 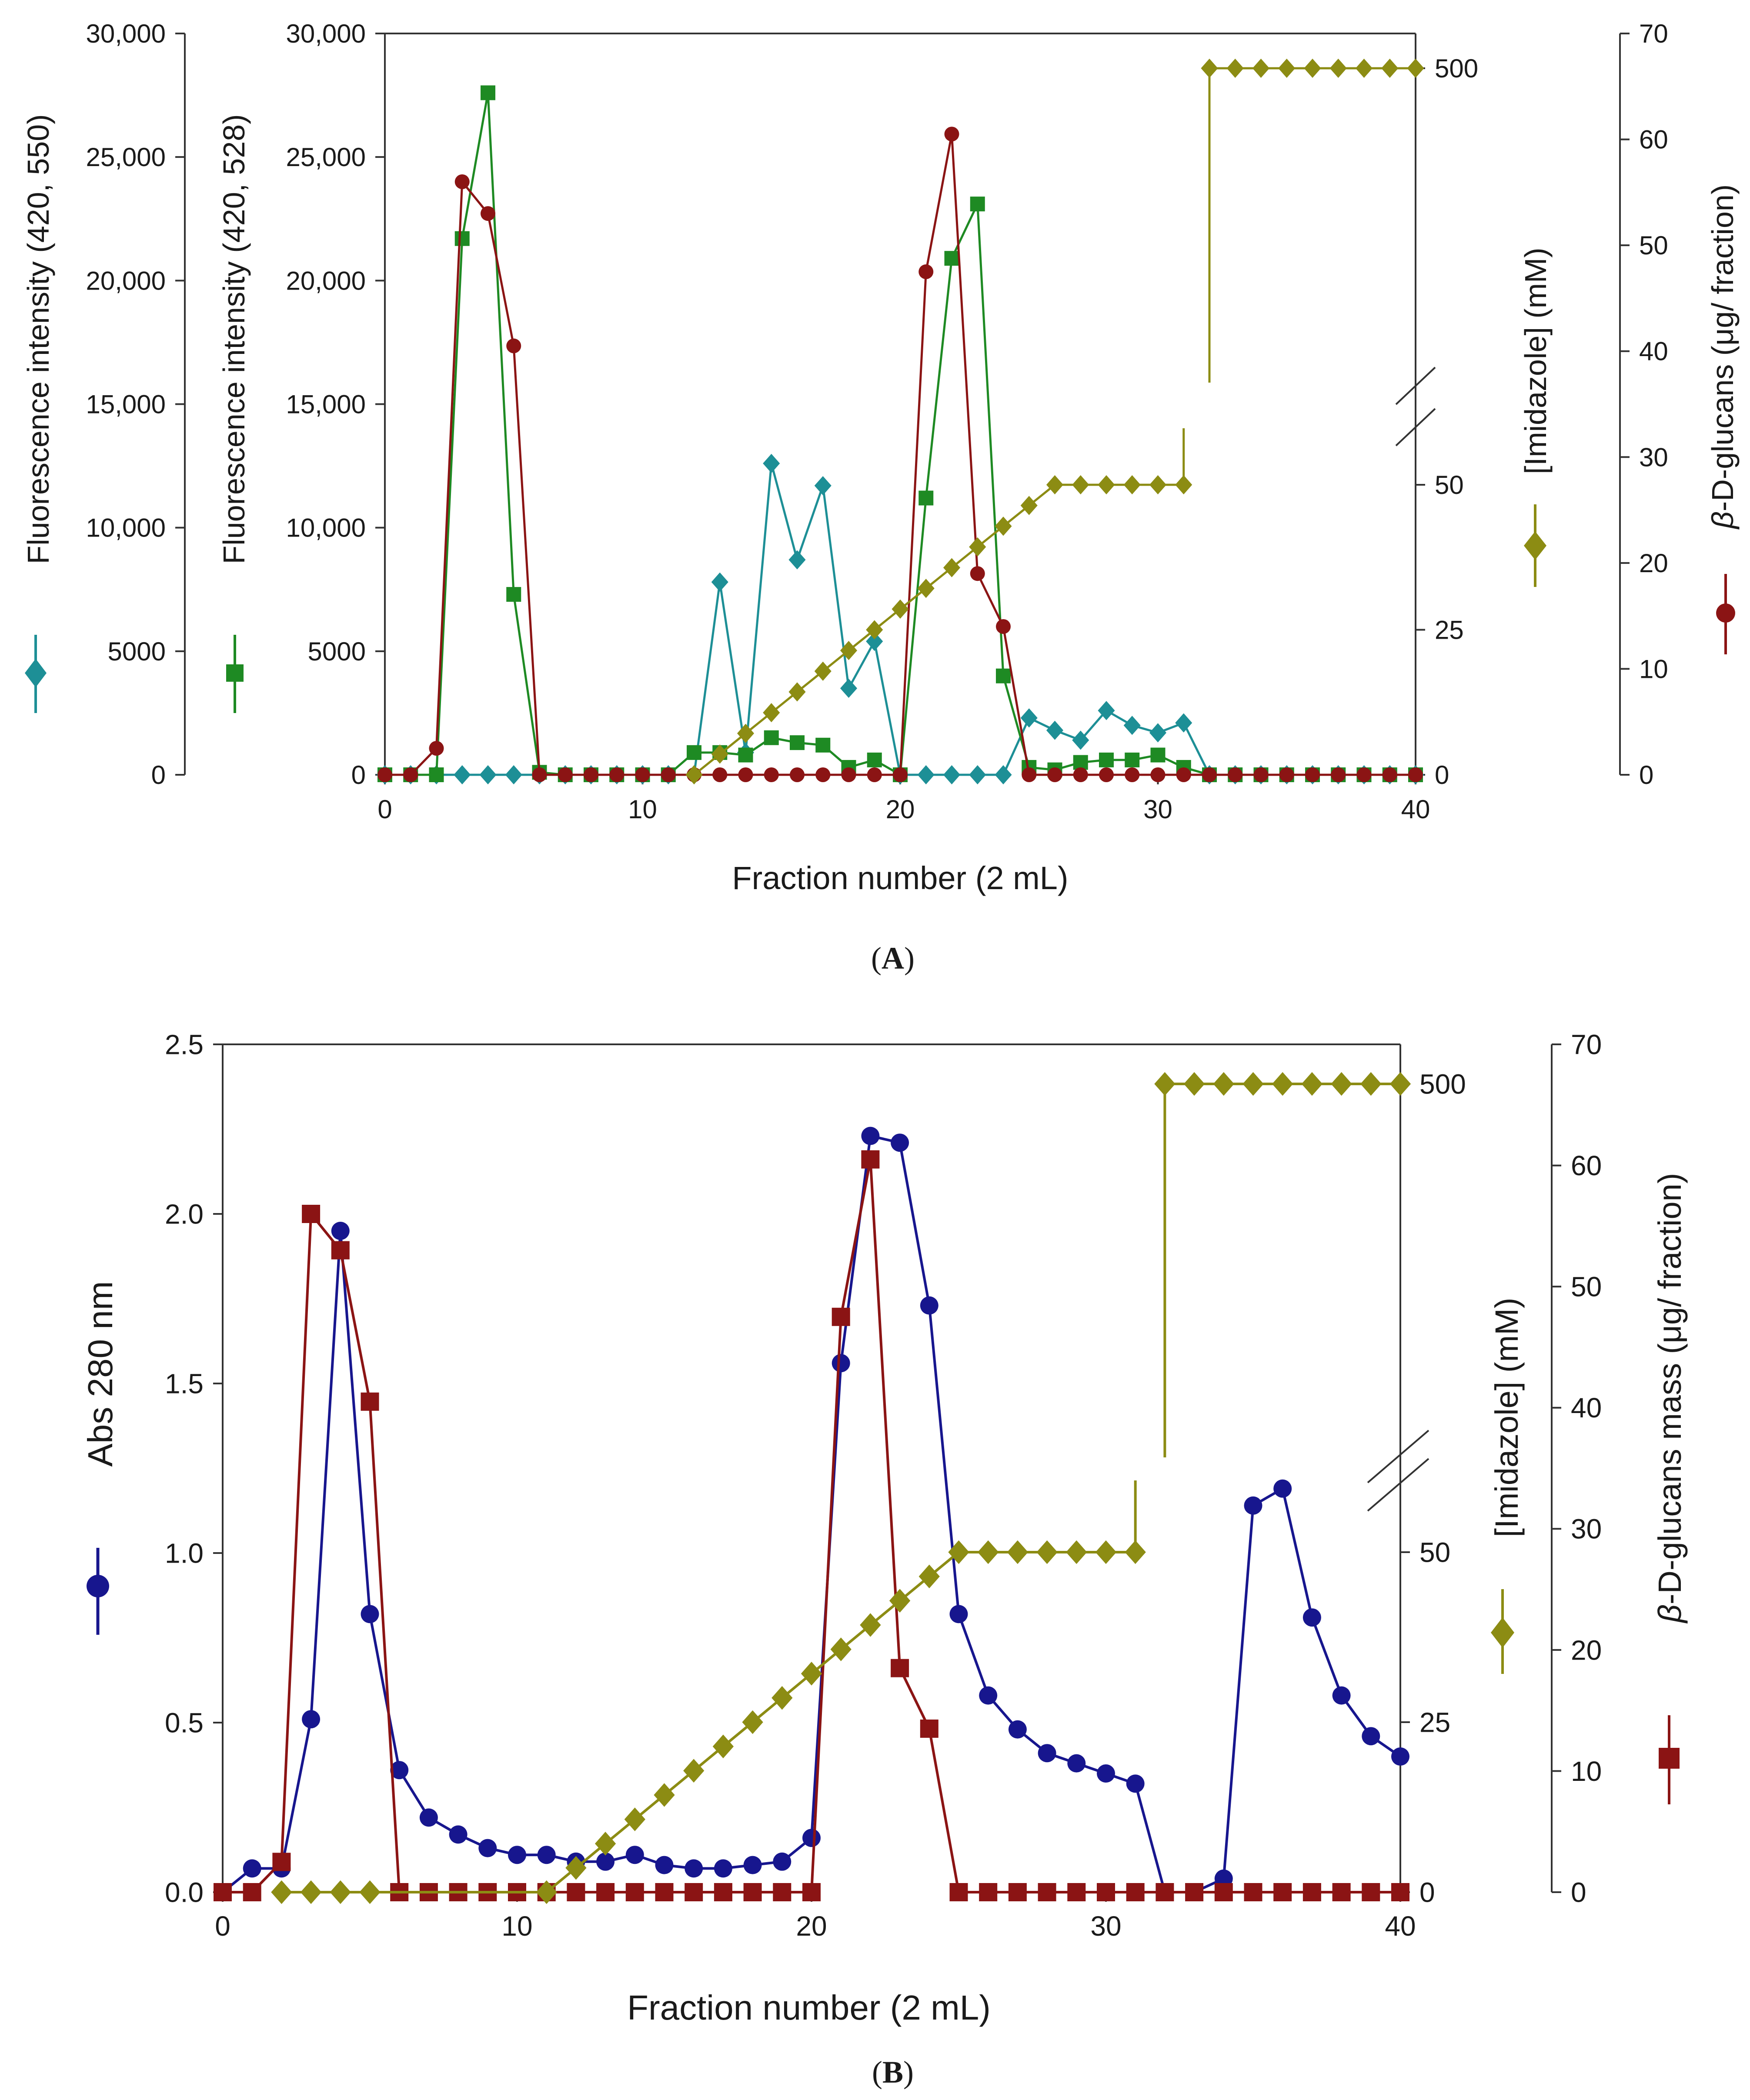 I want to click on left-tick-label: 0.0, so click(x=184, y=1892).